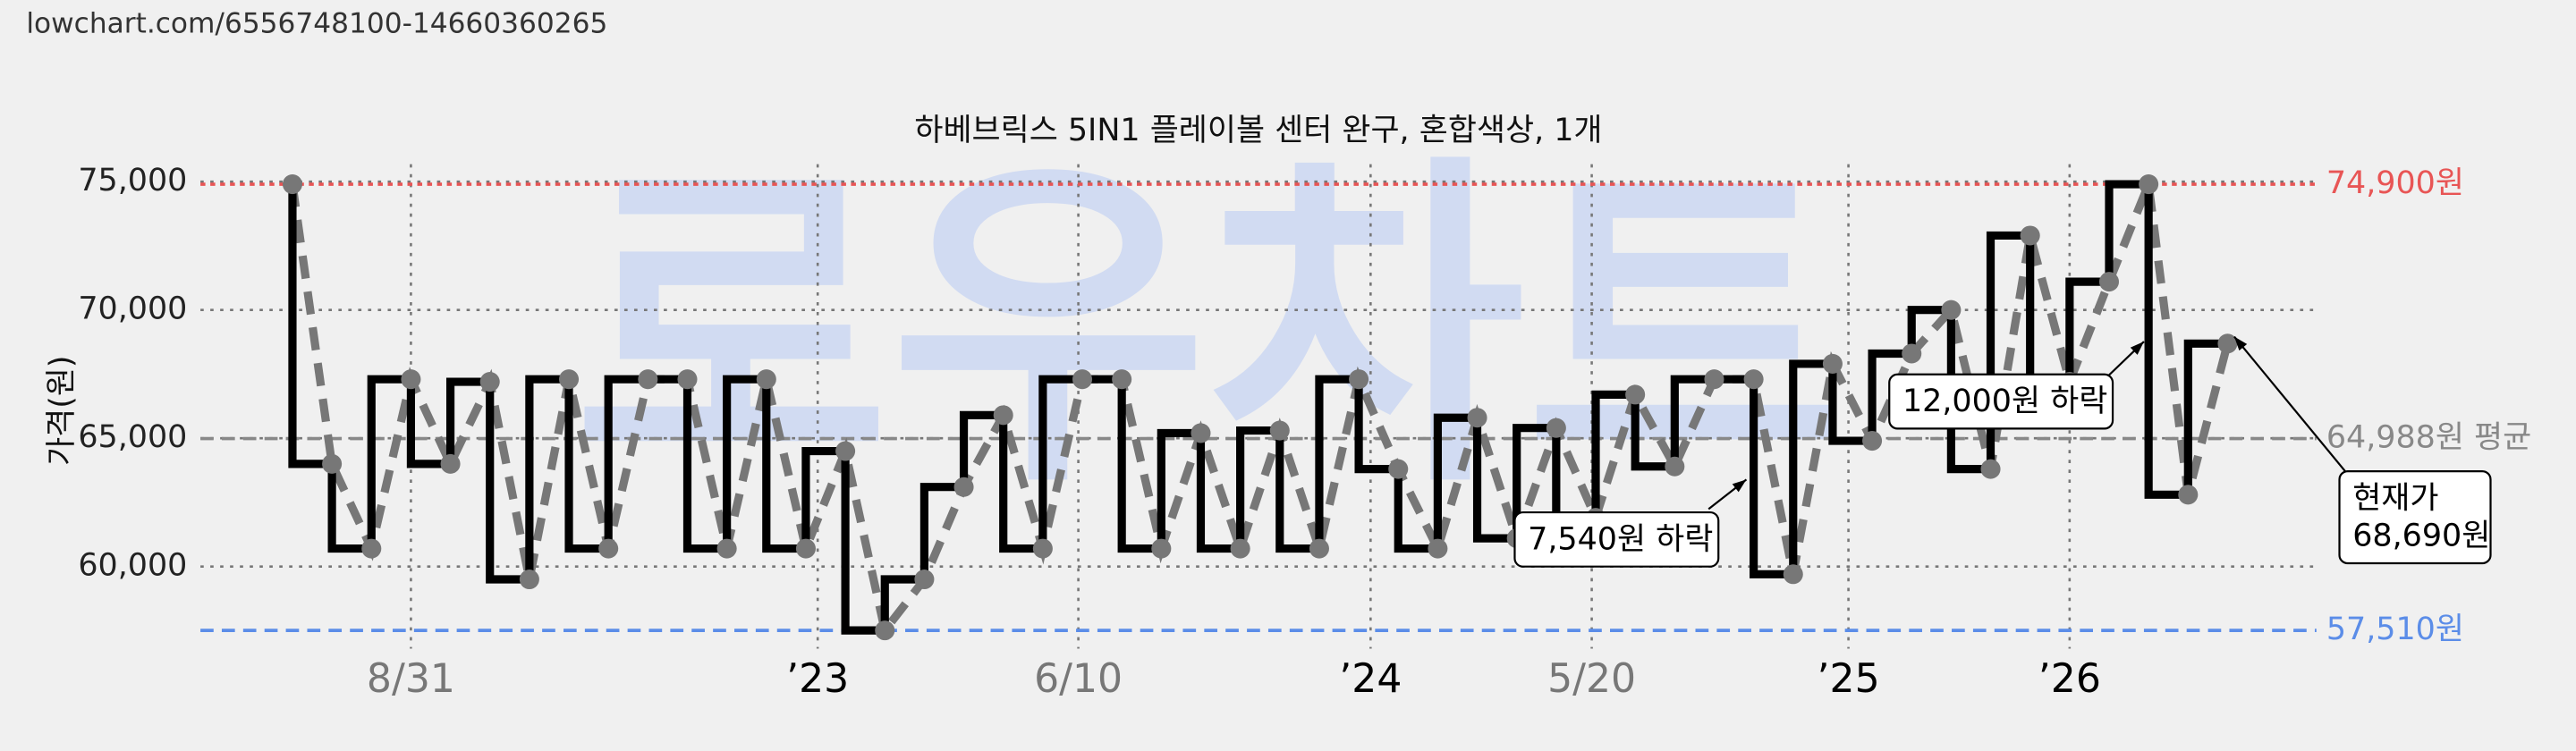 The image size is (2576, 751). What do you see at coordinates (817, 679) in the screenshot?
I see `x-tick-label: ’23` at bounding box center [817, 679].